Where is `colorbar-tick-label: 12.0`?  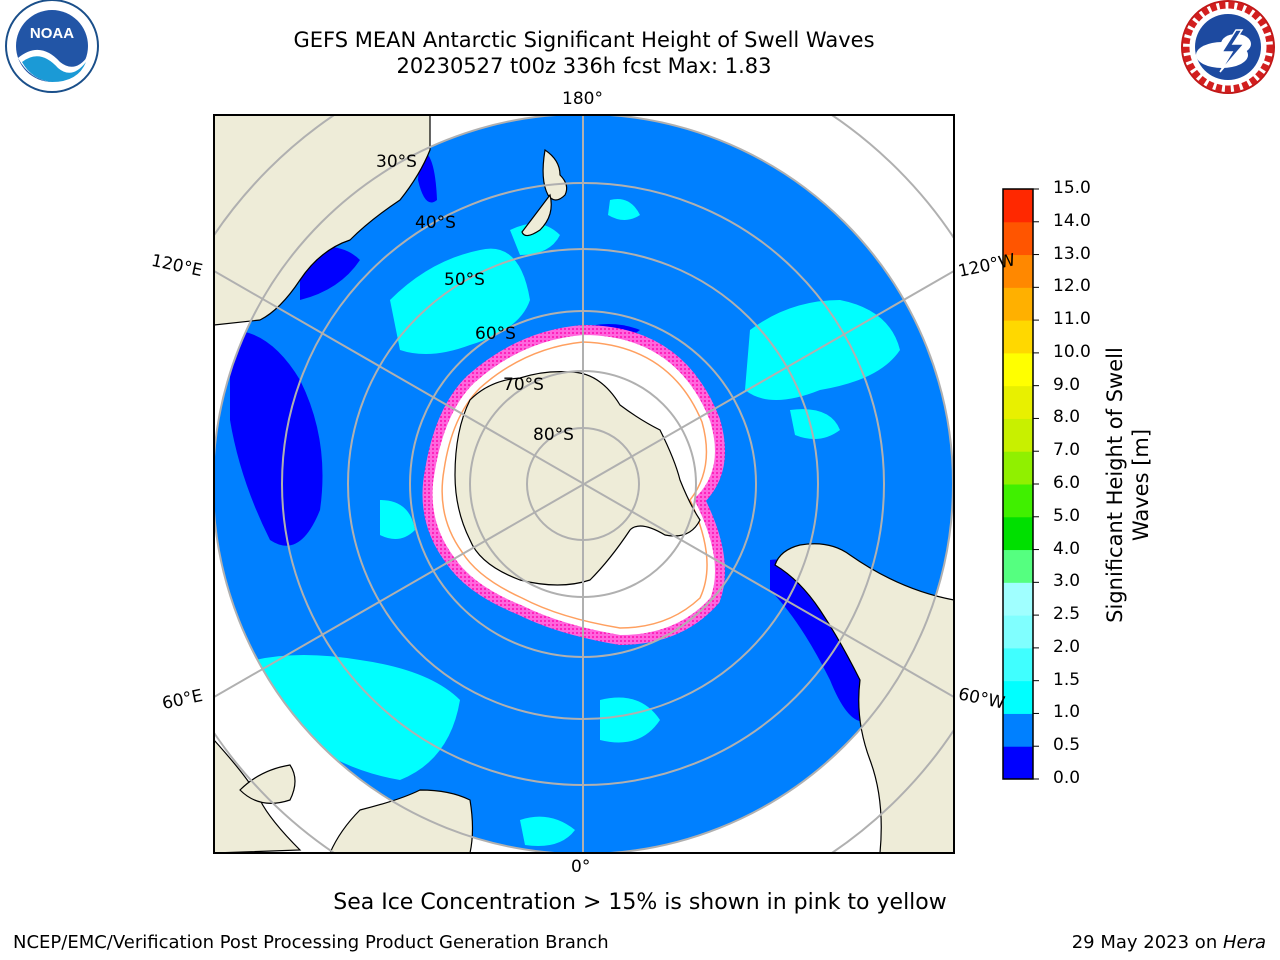 colorbar-tick-label: 12.0 is located at coordinates (1072, 286).